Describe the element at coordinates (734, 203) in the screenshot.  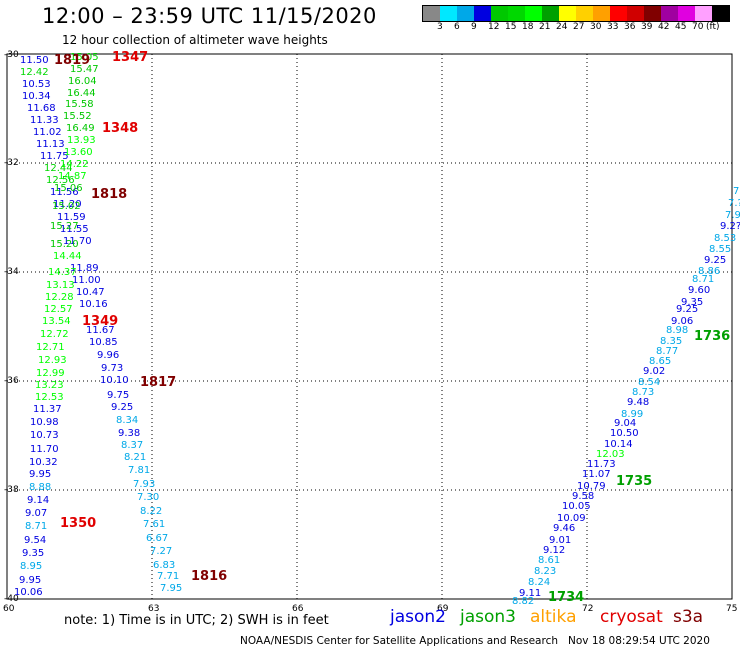
I see `wave-height-reading: 7.?` at that location.